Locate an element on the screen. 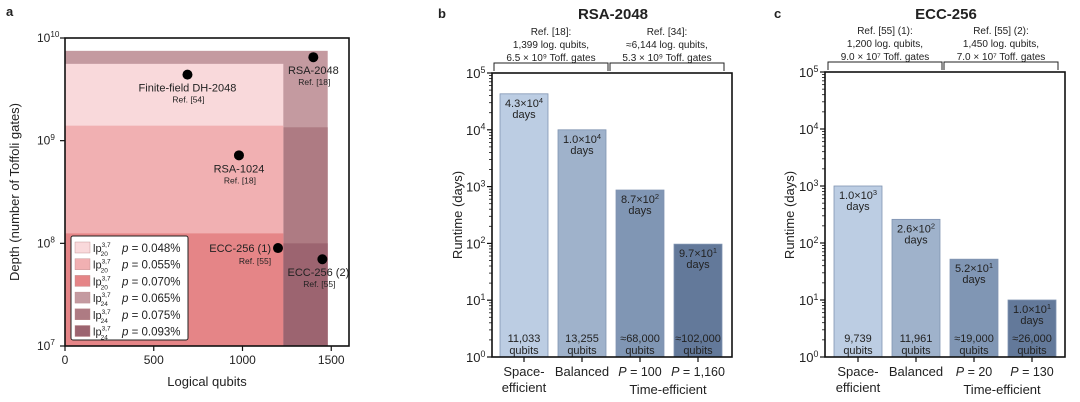 Image resolution: width=1080 pixels, height=402 pixels. y-tick-label: 10⁰ is located at coordinates (475, 357).